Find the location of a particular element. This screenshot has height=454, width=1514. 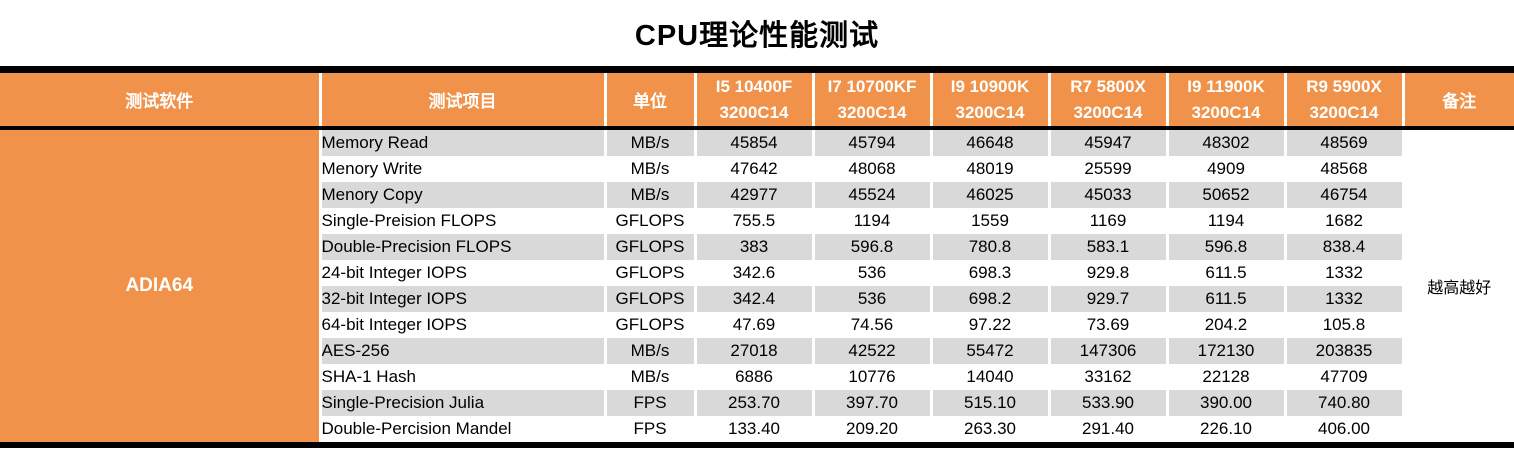

value-cell: 698.3 is located at coordinates (991, 273).